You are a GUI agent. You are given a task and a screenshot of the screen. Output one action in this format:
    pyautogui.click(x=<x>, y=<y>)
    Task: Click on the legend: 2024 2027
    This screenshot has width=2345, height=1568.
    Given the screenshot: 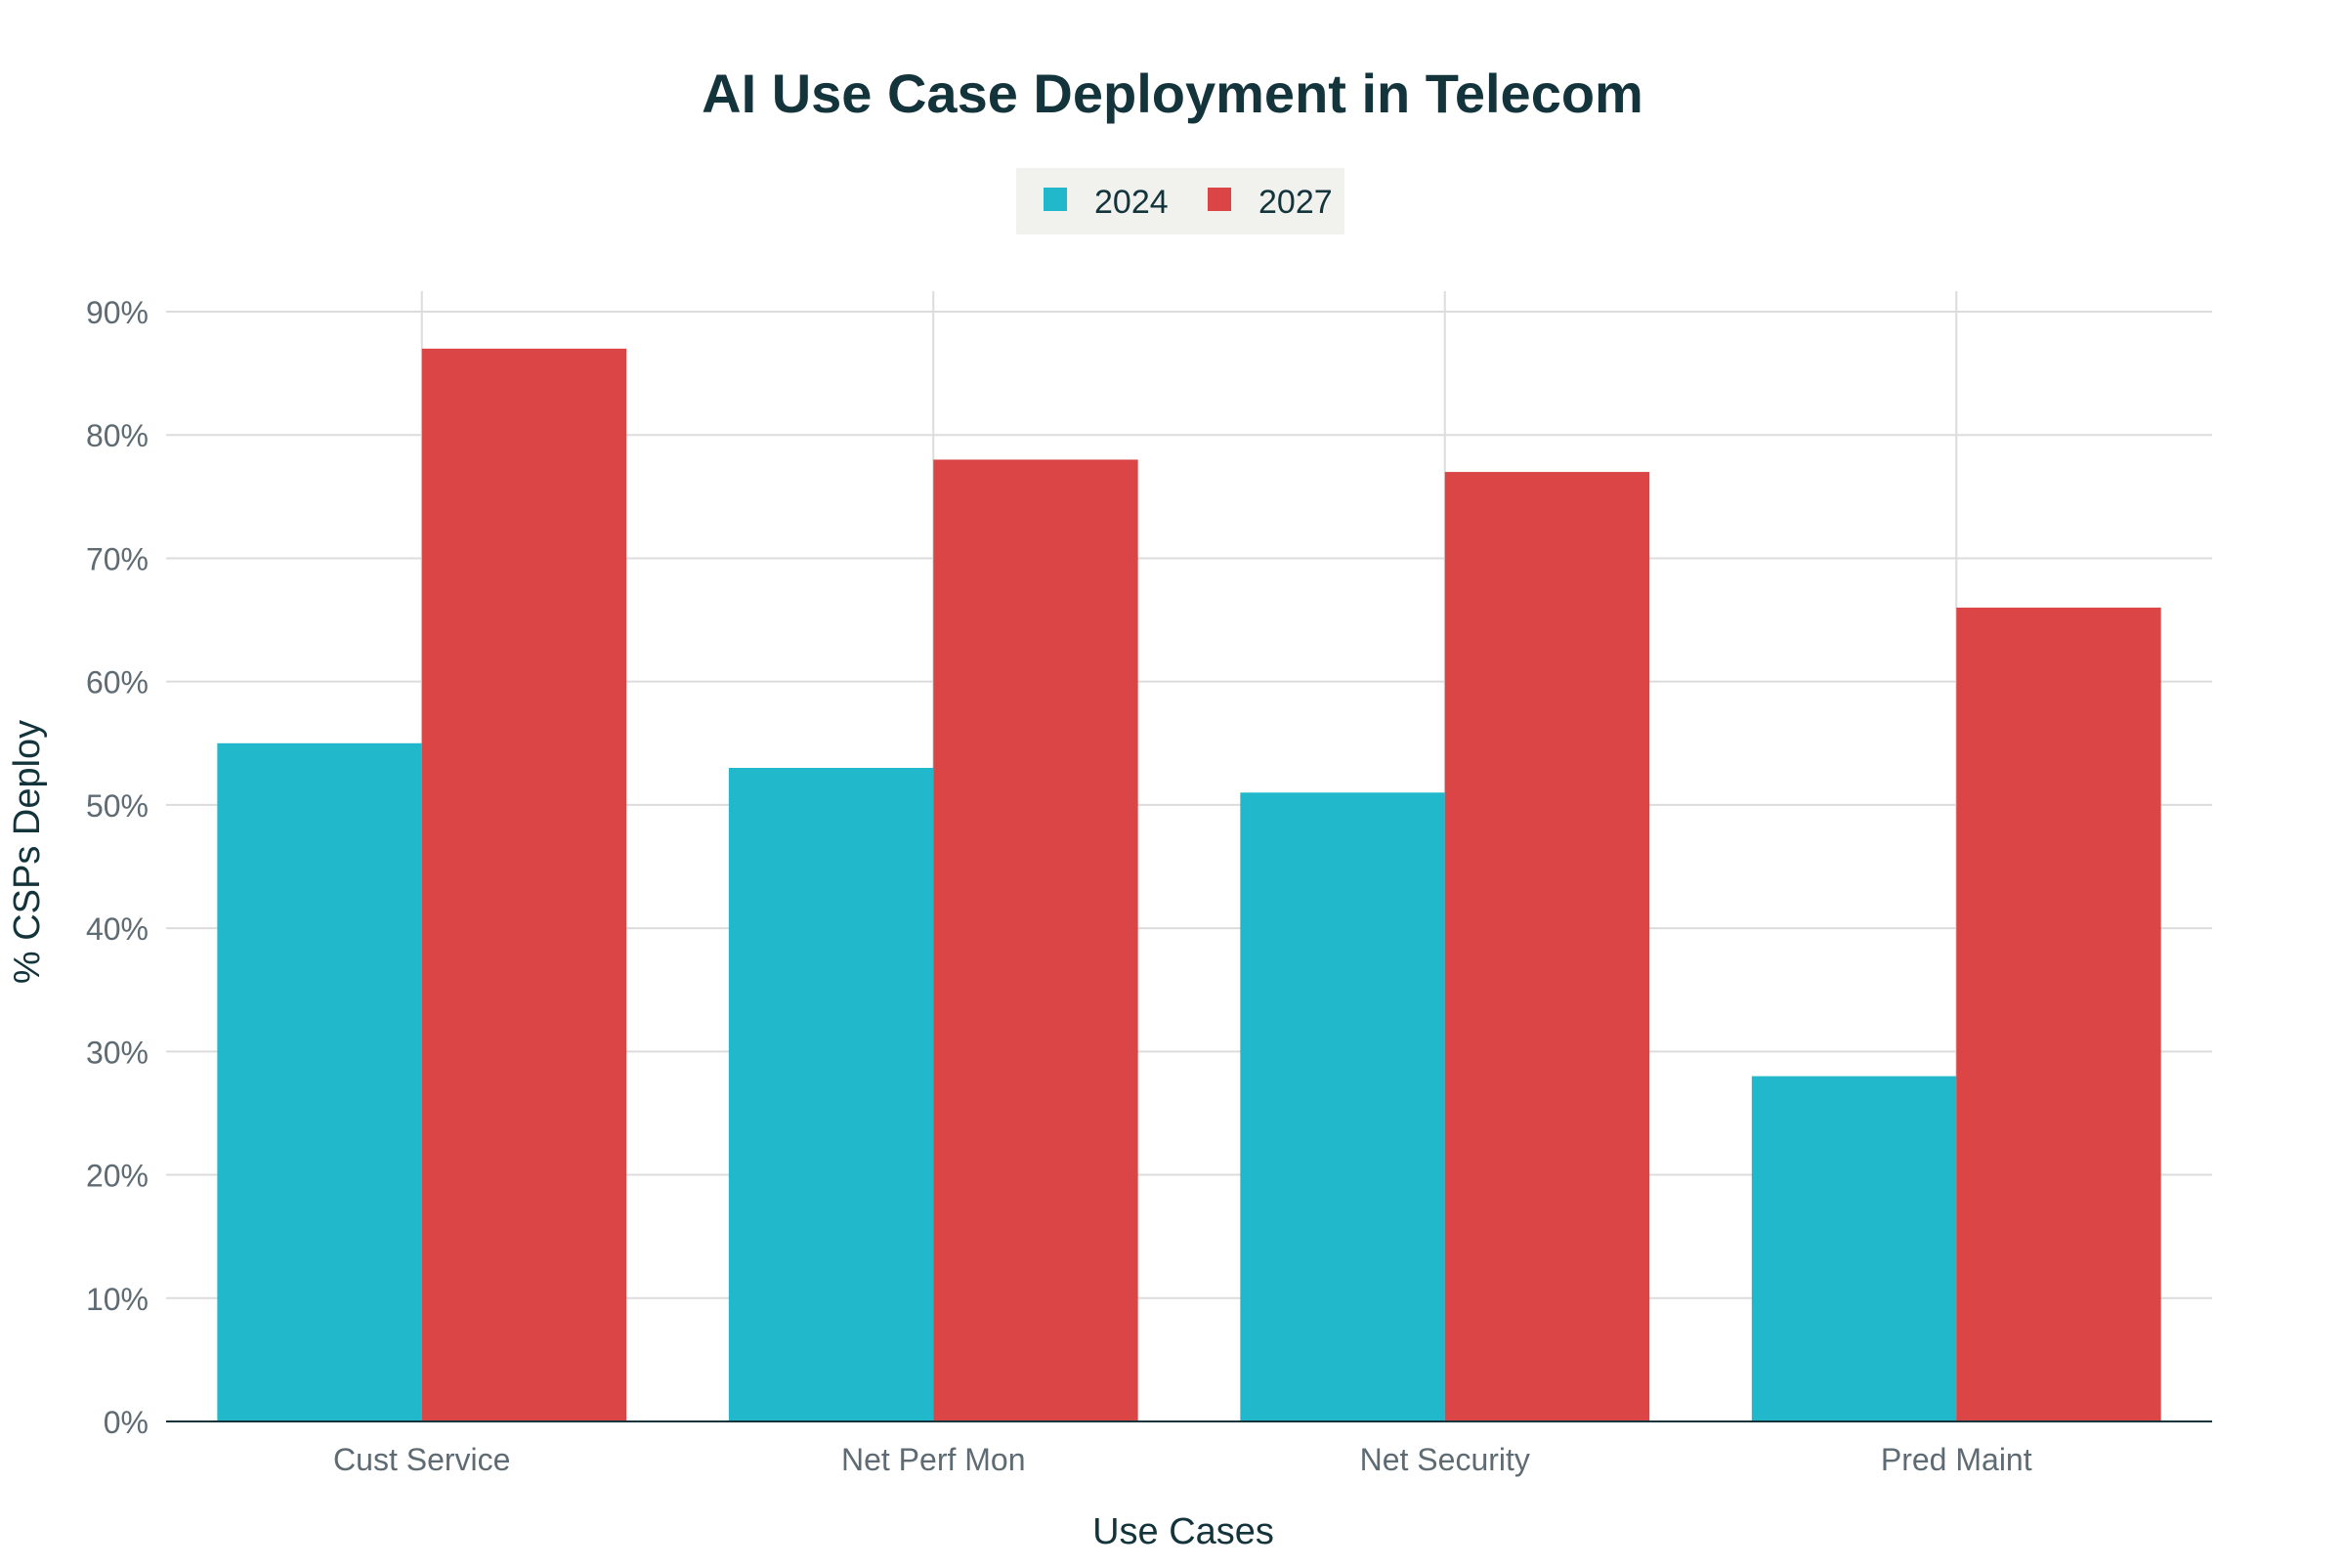 What is the action you would take?
    pyautogui.click(x=1180, y=201)
    